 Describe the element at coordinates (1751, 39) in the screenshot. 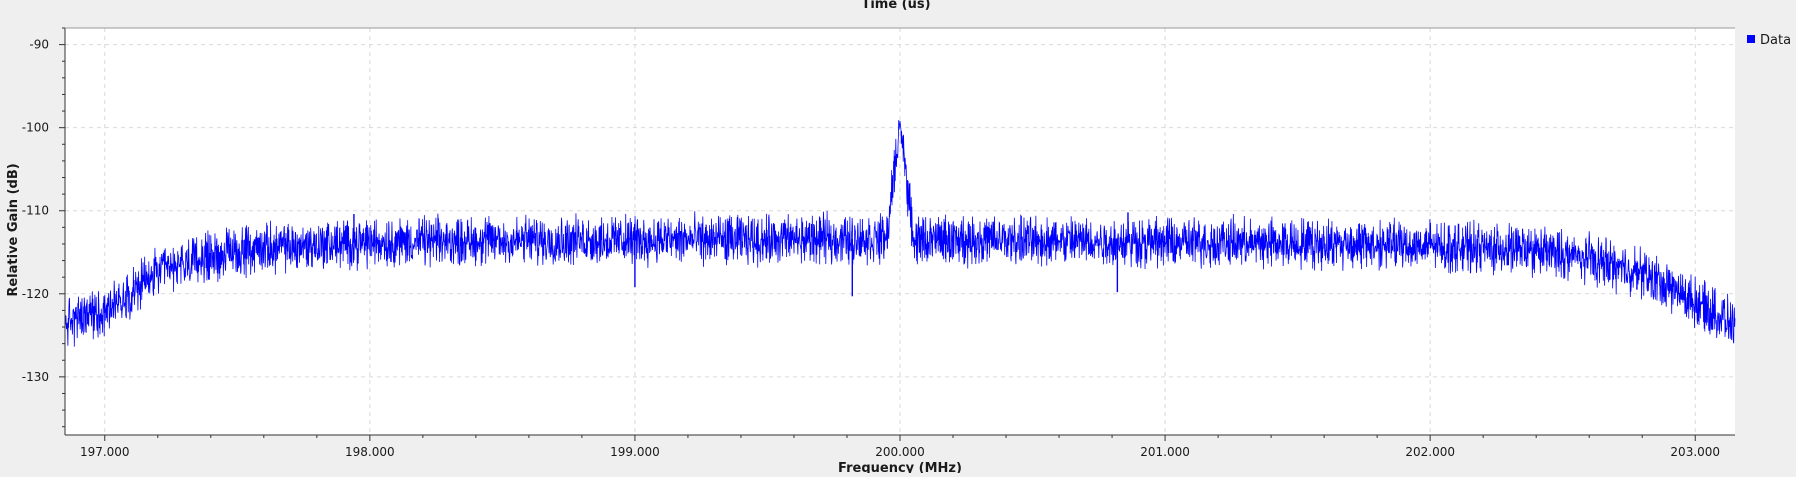

I see `legend-swatch` at that location.